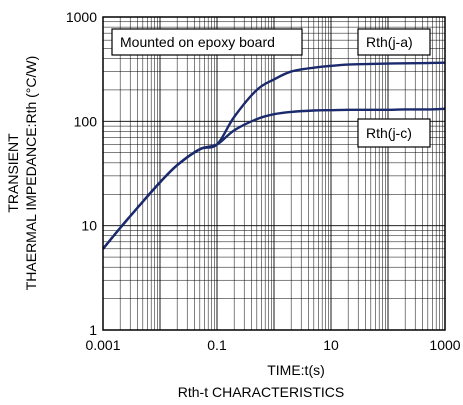 This screenshot has width=463, height=405. I want to click on y-tick-label: 1000, so click(81, 17).